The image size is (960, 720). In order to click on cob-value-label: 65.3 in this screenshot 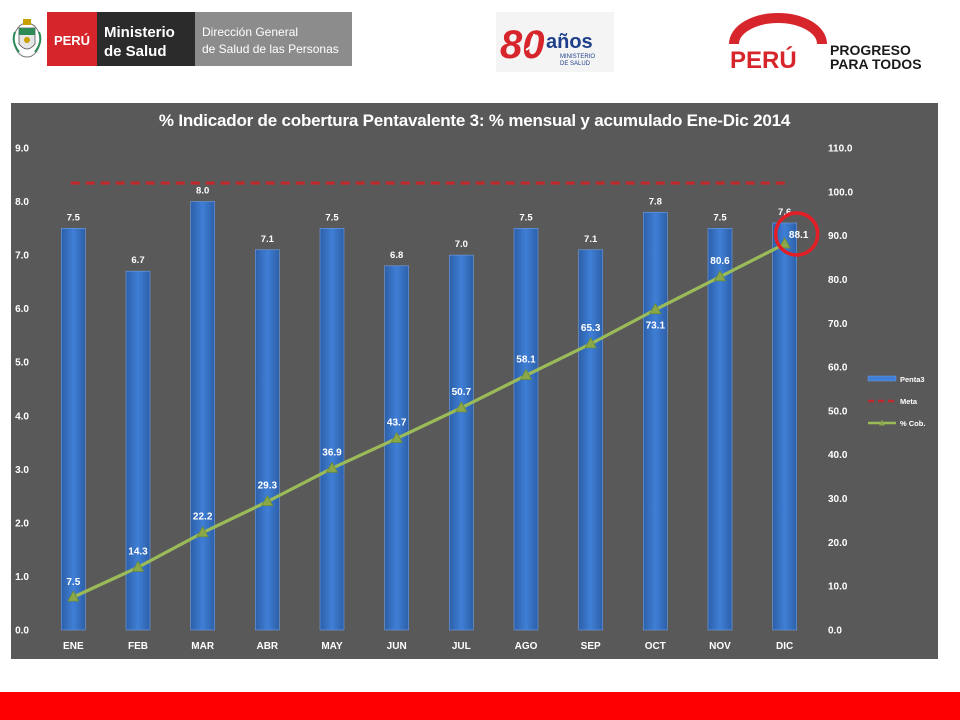, I will do `click(591, 328)`.